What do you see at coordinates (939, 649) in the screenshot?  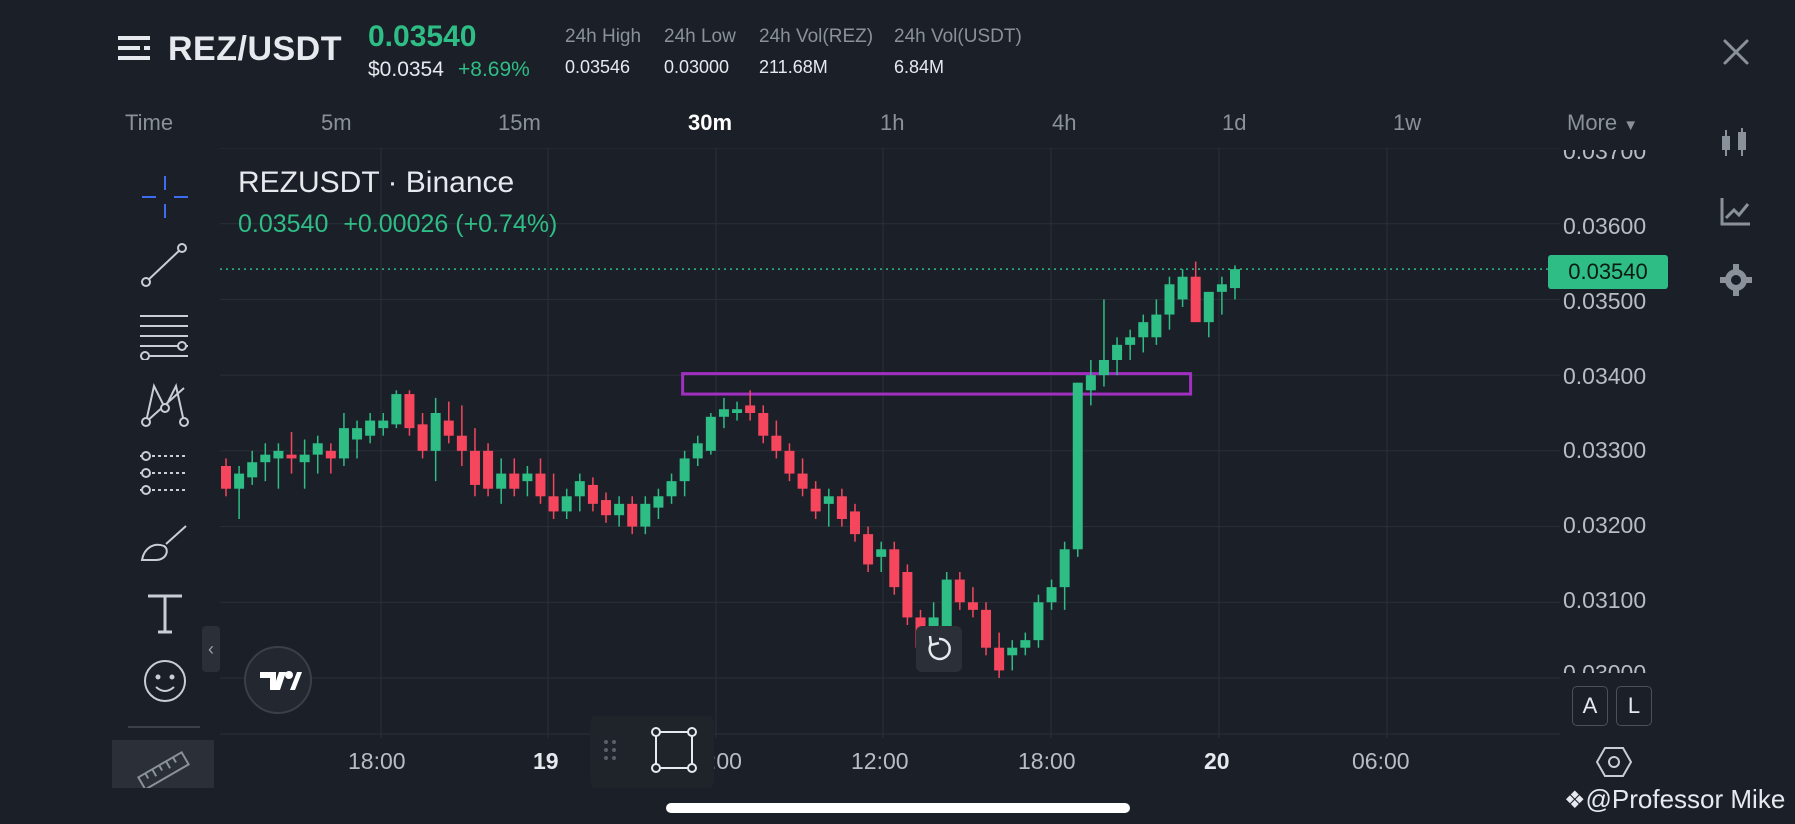 I see `reset-icon` at bounding box center [939, 649].